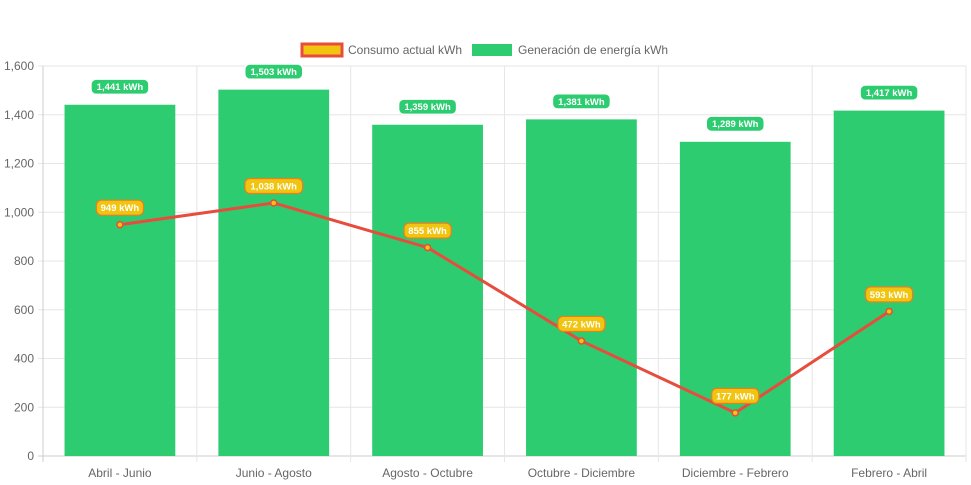  Describe the element at coordinates (19, 212) in the screenshot. I see `y-tick-label: 1,000` at that location.